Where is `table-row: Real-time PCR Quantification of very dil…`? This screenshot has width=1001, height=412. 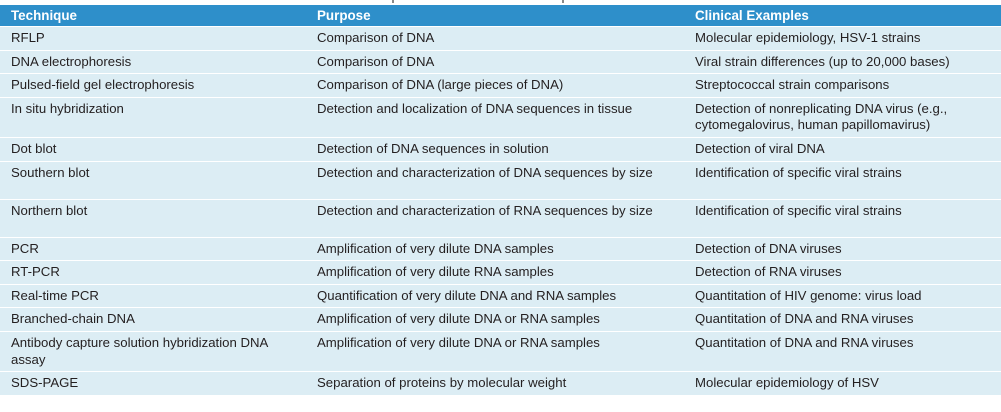
table-row: Real-time PCR Quantification of very dil… is located at coordinates (500, 296).